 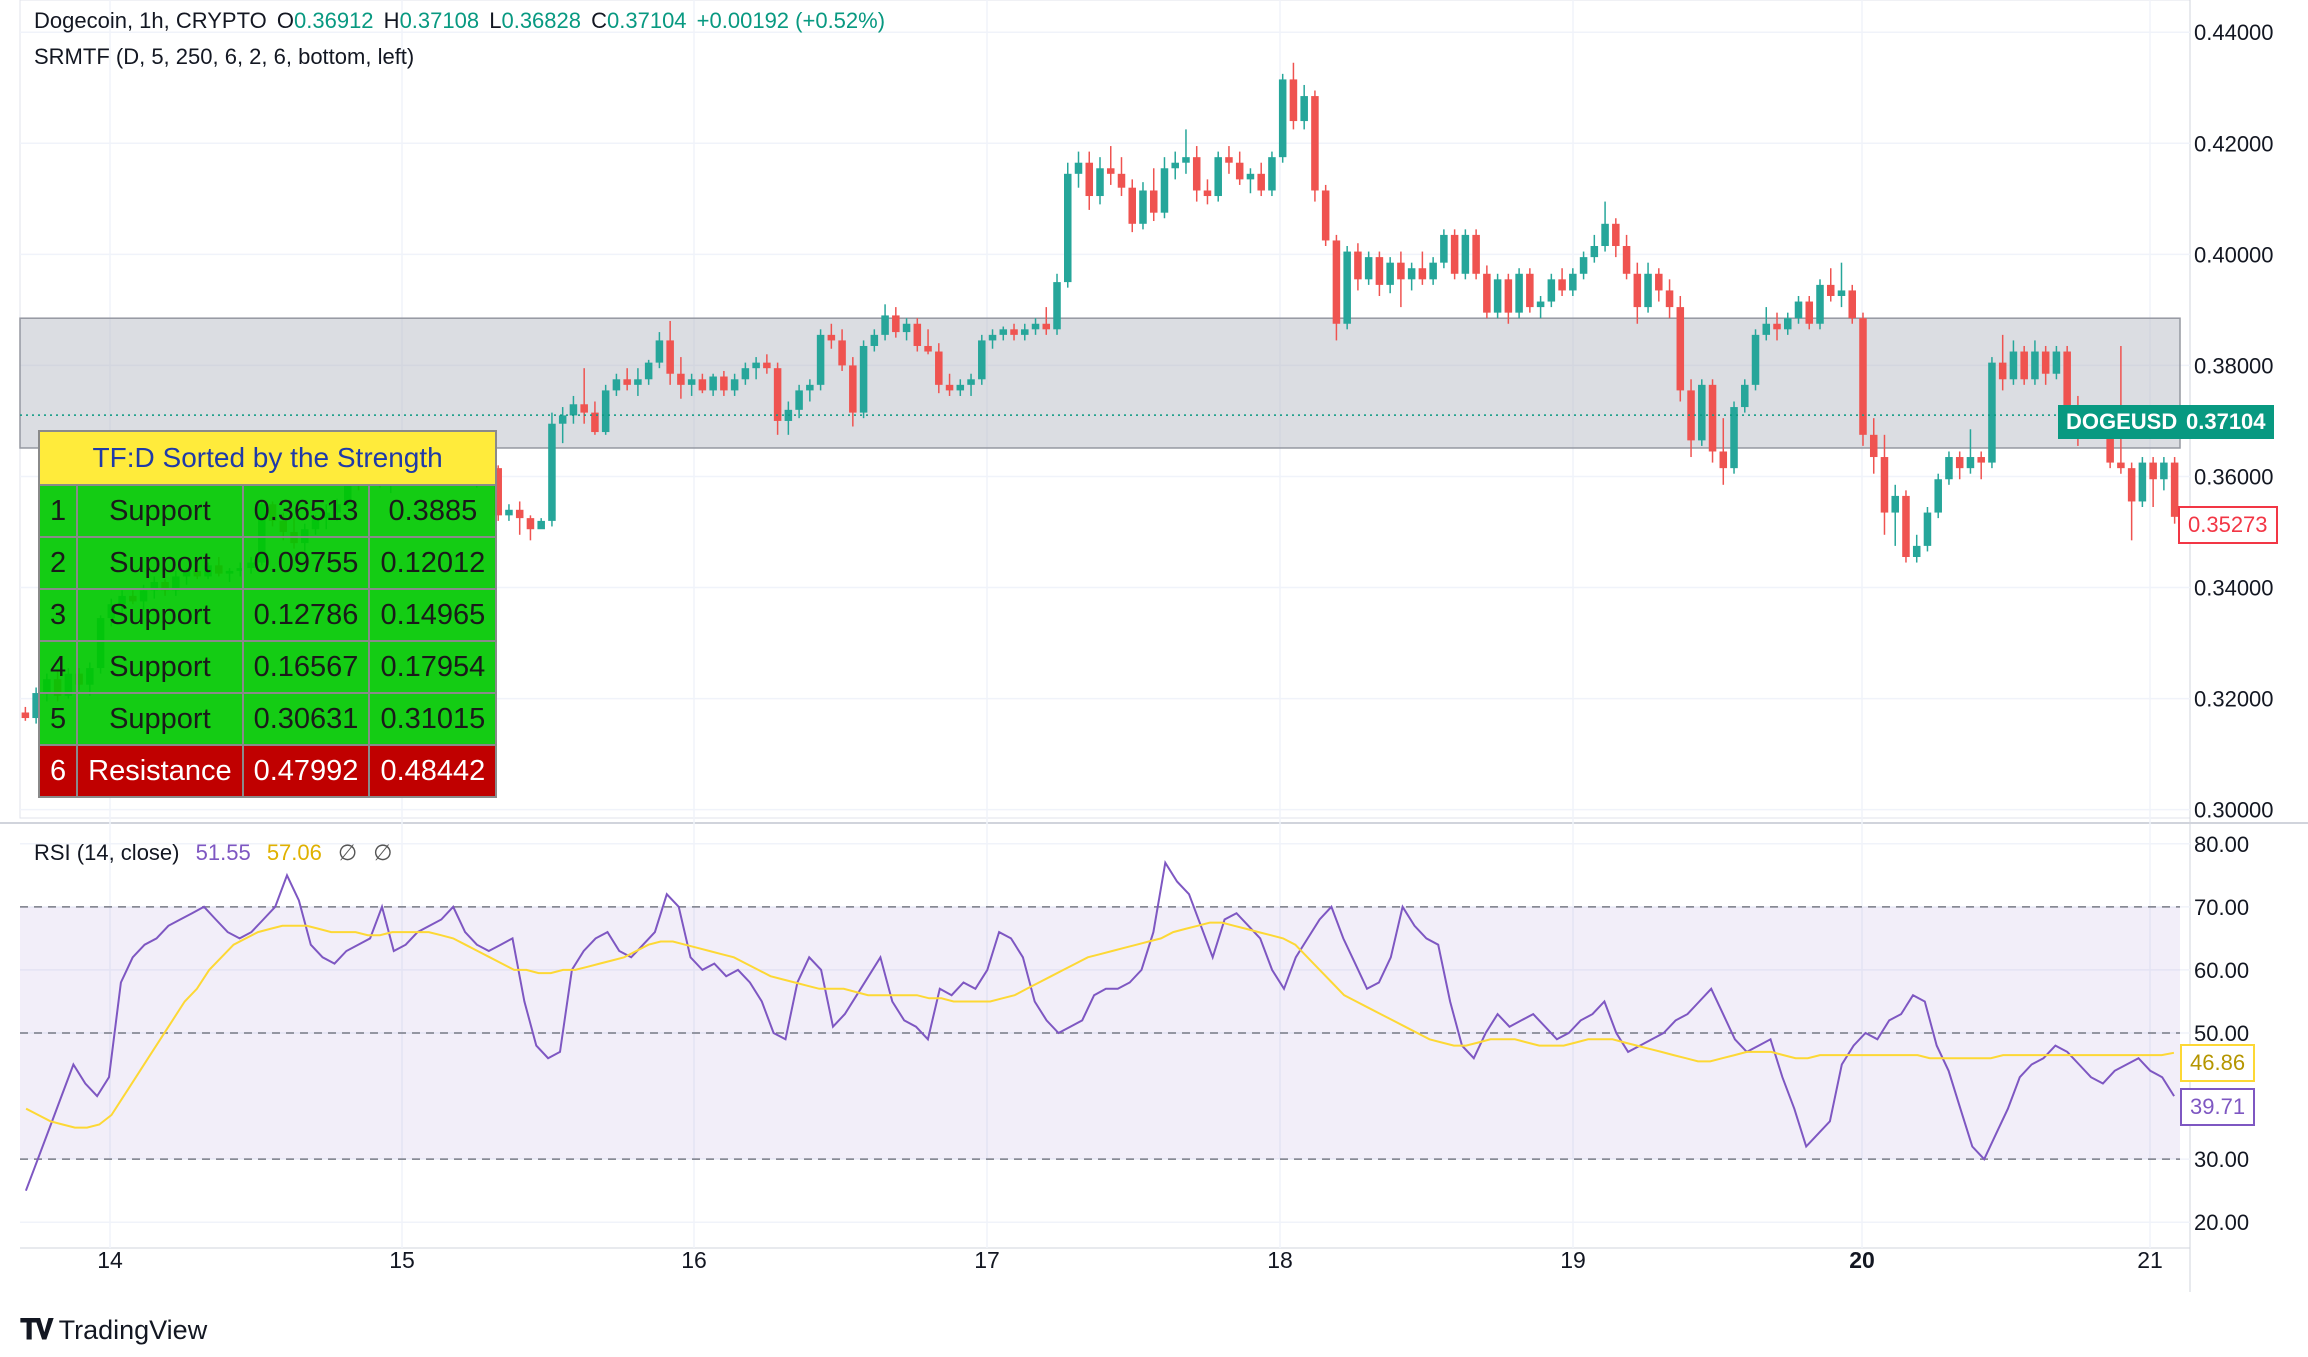 I want to click on table-row: 5 Support 0.30631 0.31015, so click(x=267, y=719).